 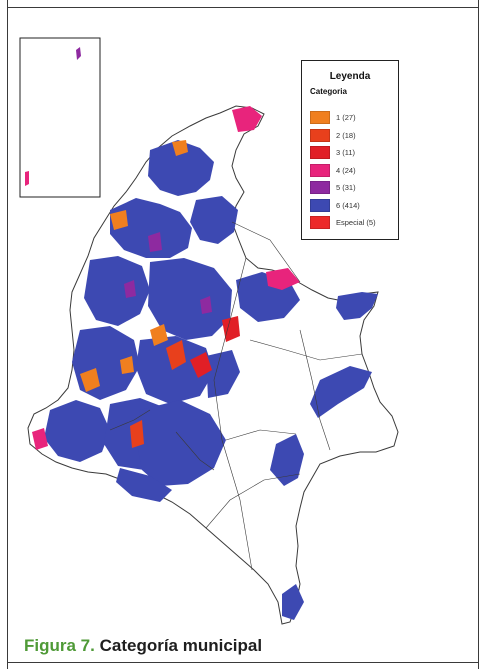 I want to click on region-cat6-putumayo, so click(x=144, y=485).